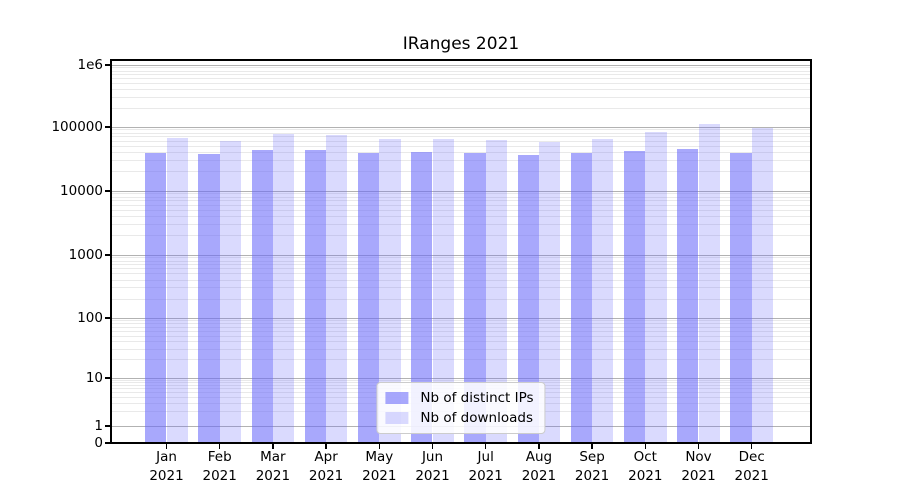 The width and height of the screenshot is (900, 500). What do you see at coordinates (379, 466) in the screenshot?
I see `x-tick-label: May 2021` at bounding box center [379, 466].